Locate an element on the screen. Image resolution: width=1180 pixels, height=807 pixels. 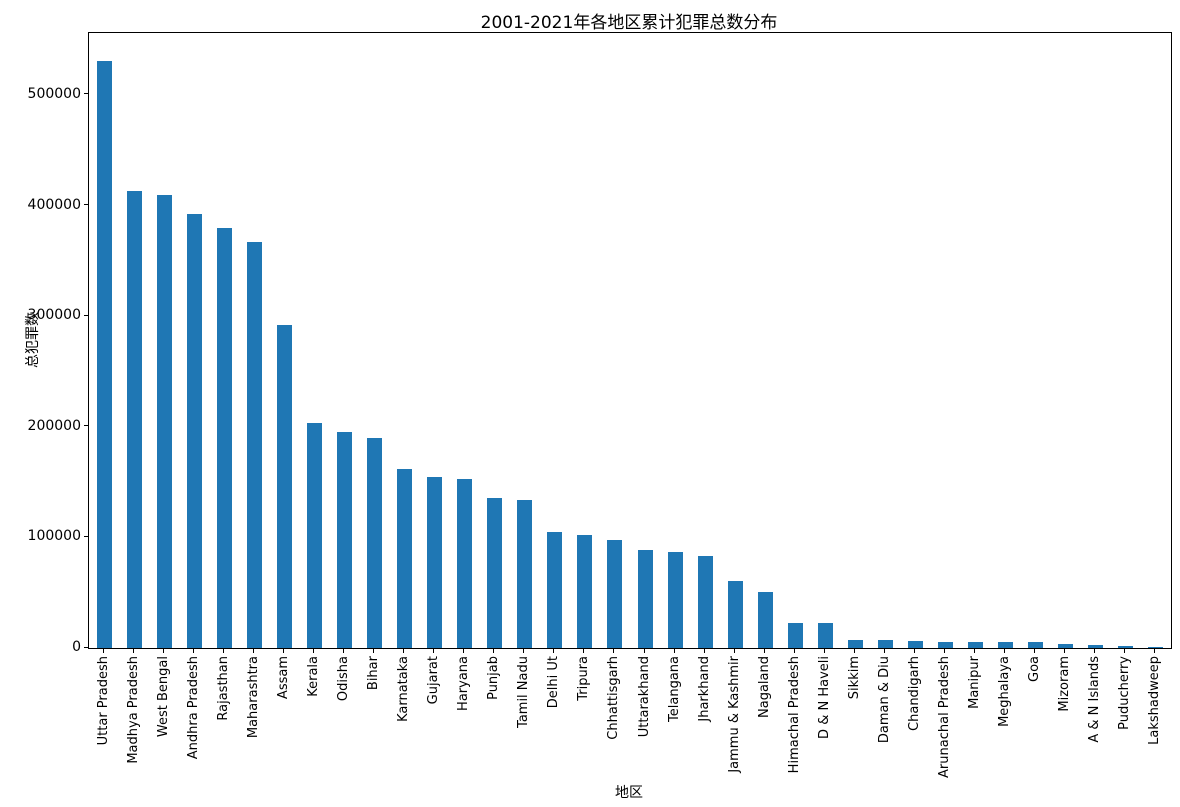
y-tick-label: 100000 is located at coordinates (54, 536).